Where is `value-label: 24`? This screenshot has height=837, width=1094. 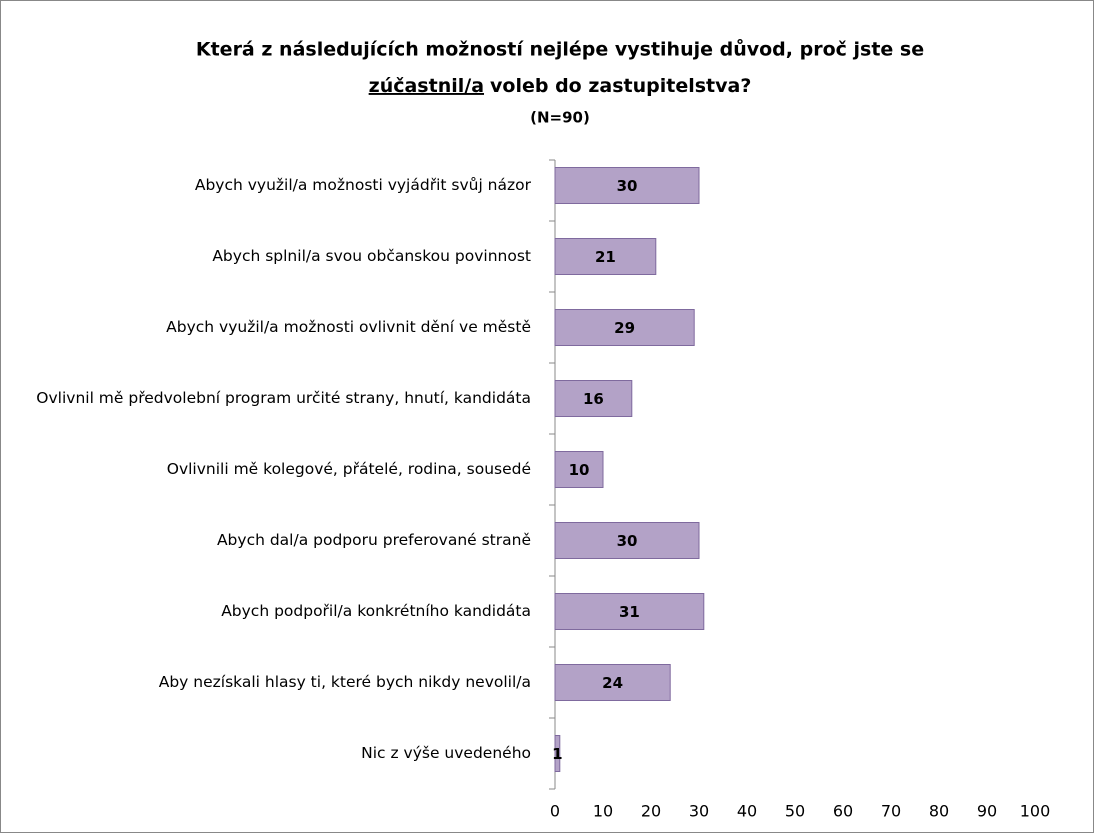
value-label: 24 is located at coordinates (612, 683).